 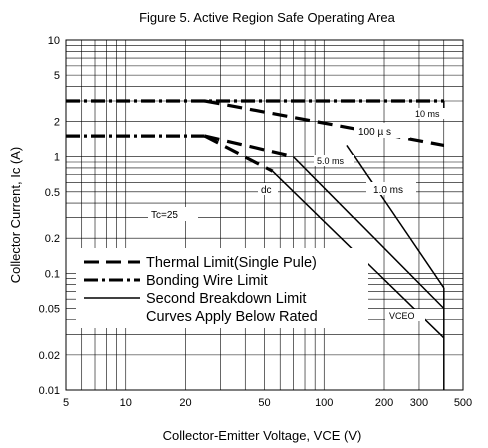 What do you see at coordinates (231, 263) in the screenshot?
I see `legend-label-thermal: Thermal Limit(Single Pule)` at bounding box center [231, 263].